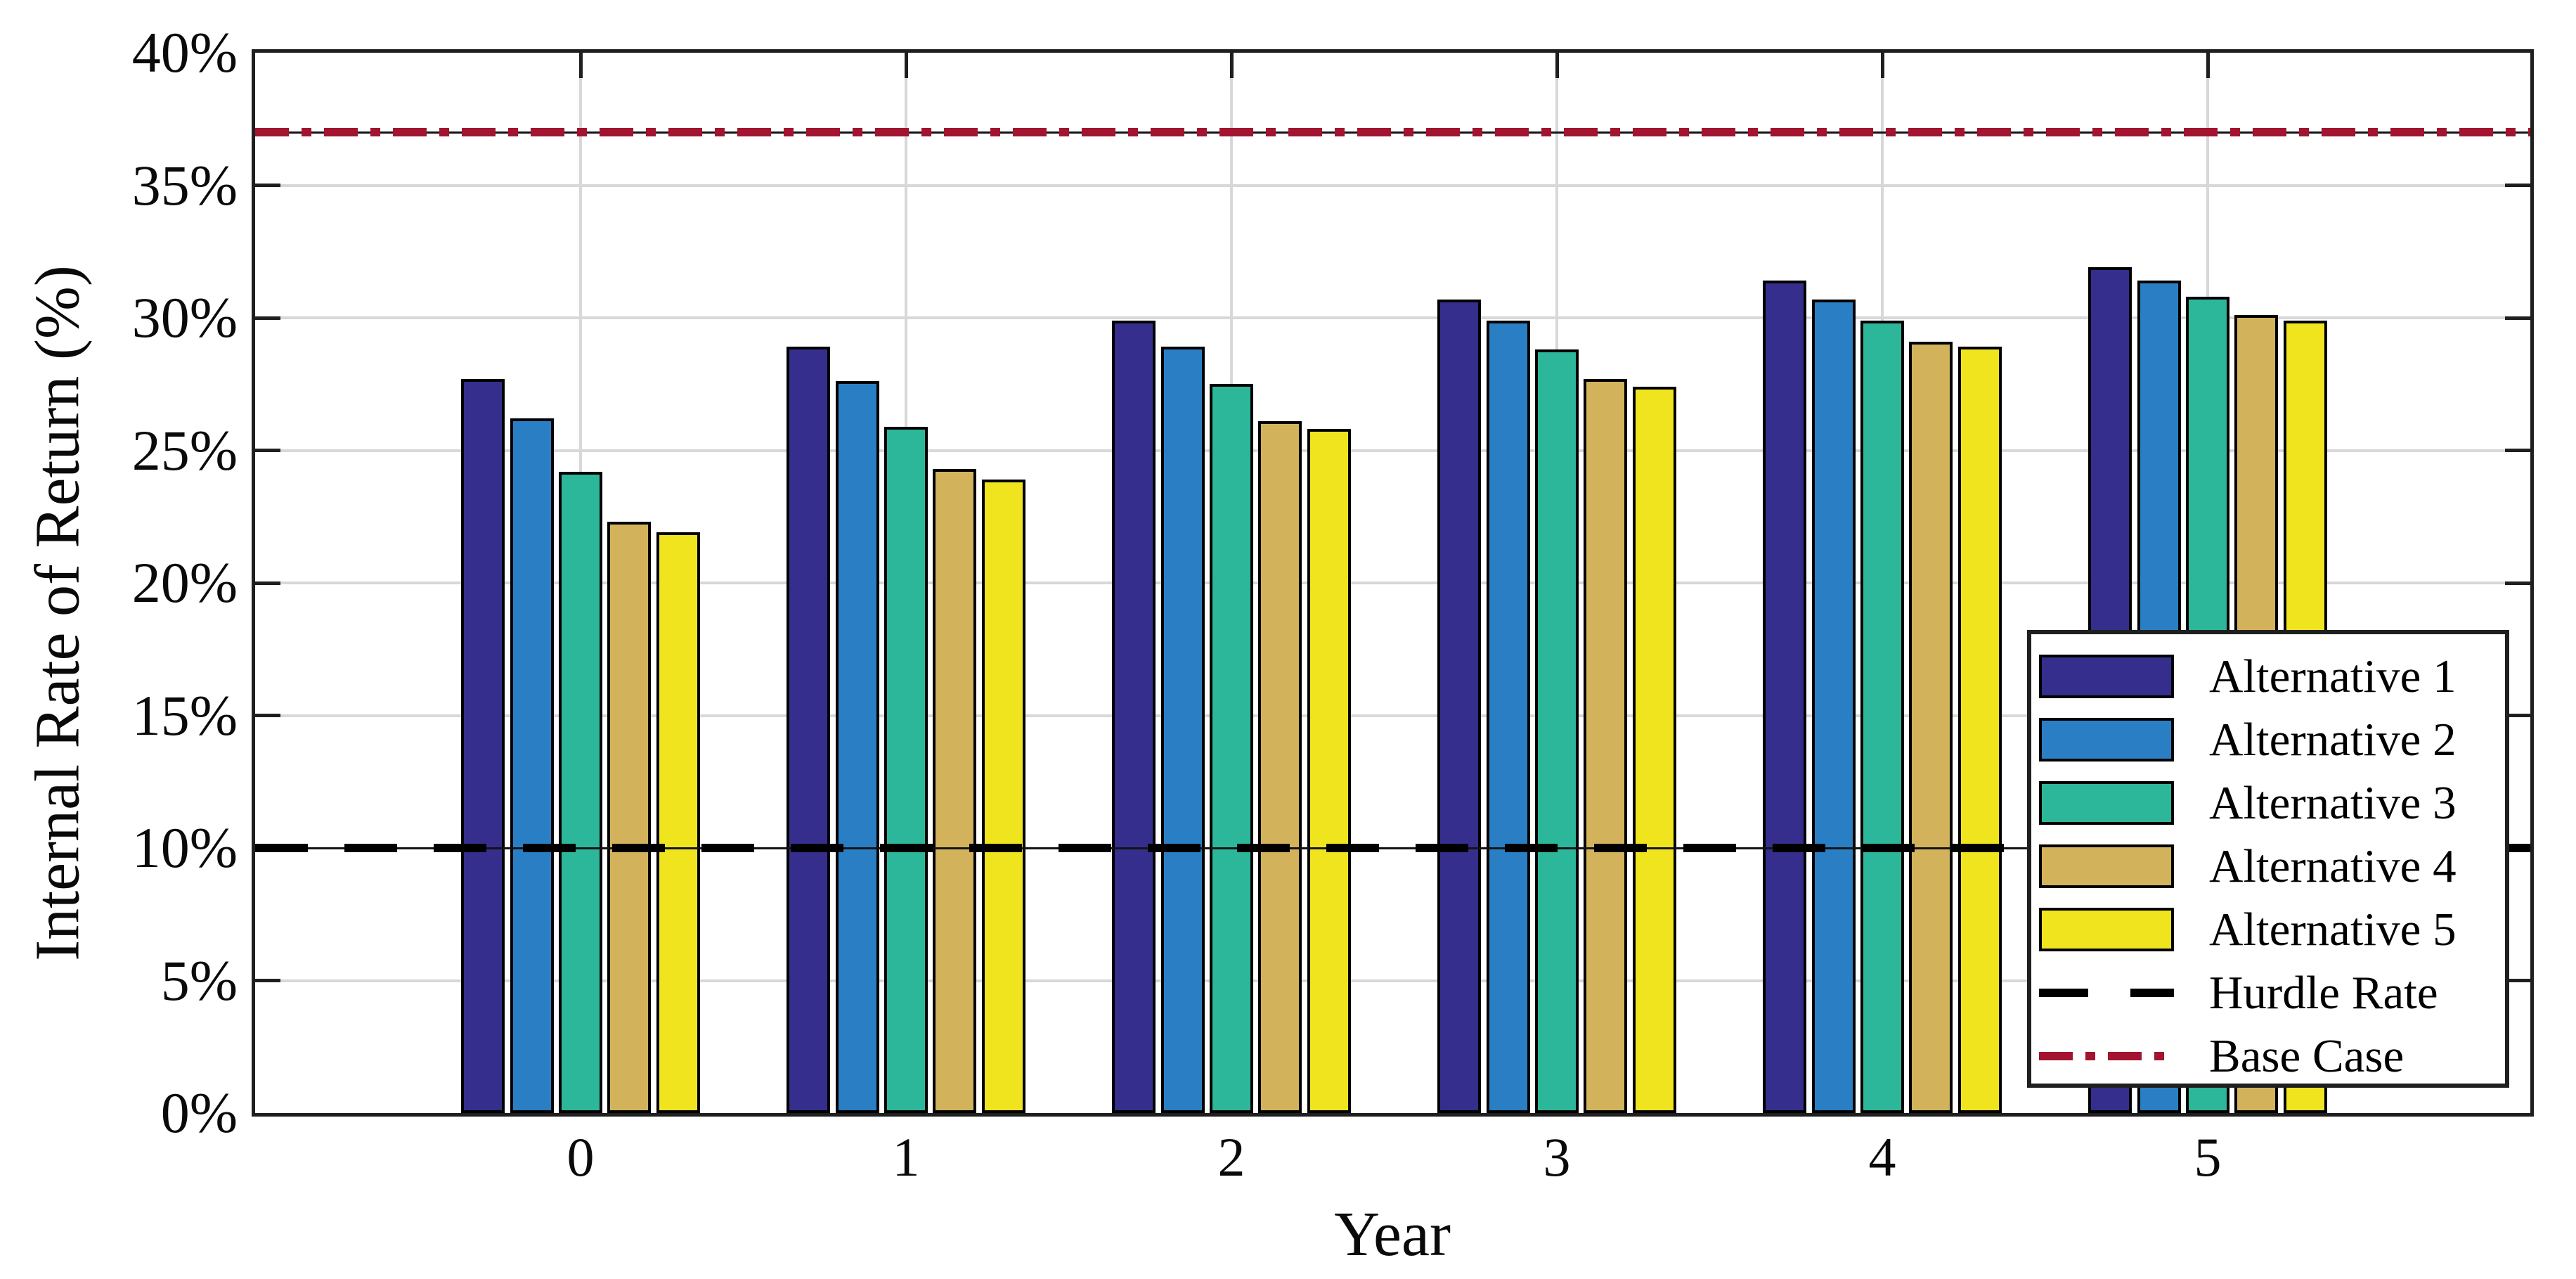 Image resolution: width=2576 pixels, height=1279 pixels. I want to click on y-tick-label: 15%, so click(184, 715).